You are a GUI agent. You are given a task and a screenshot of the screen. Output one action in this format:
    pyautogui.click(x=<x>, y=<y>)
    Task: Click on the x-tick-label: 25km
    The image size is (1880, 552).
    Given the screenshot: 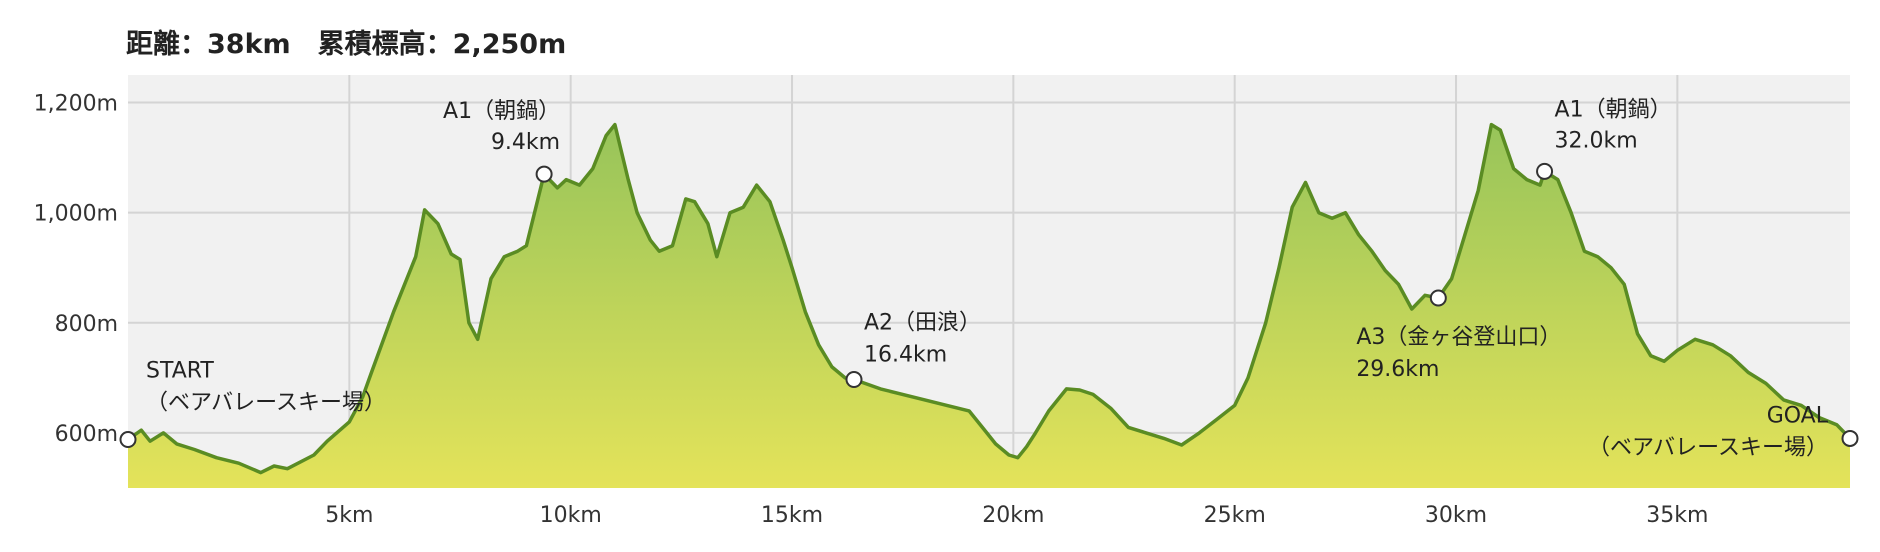 What is the action you would take?
    pyautogui.click(x=1235, y=515)
    